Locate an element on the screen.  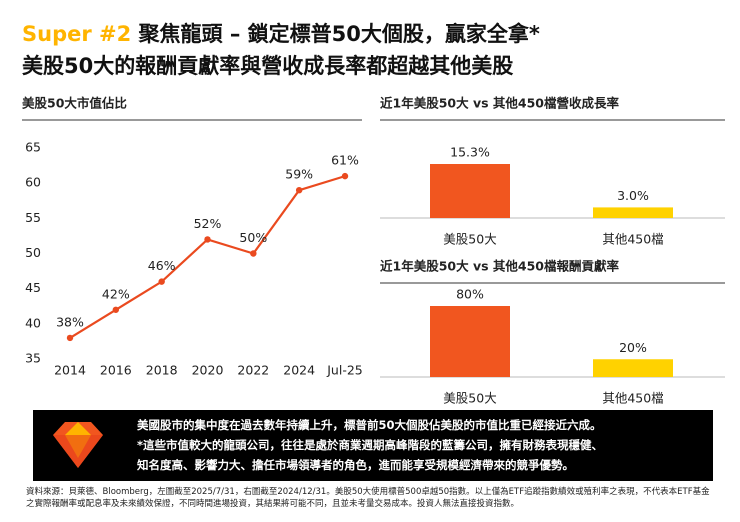
title: 聚焦龍頭 – 鎖定標普50大個股，贏家全拿* is located at coordinates (339, 34).